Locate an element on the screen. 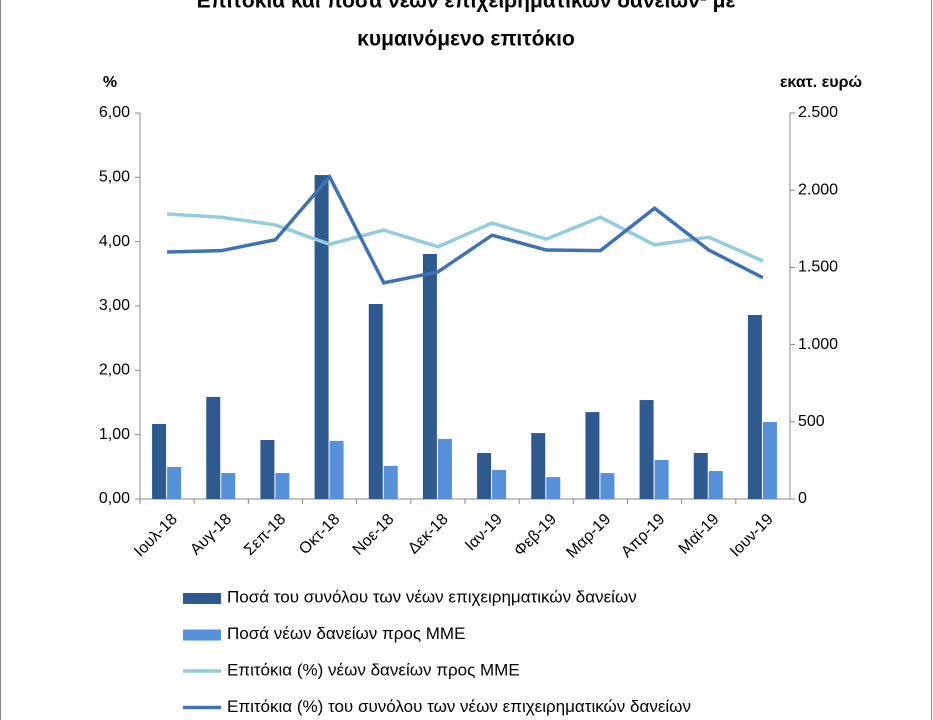  y-tick-label: 3,00 is located at coordinates (114, 305).